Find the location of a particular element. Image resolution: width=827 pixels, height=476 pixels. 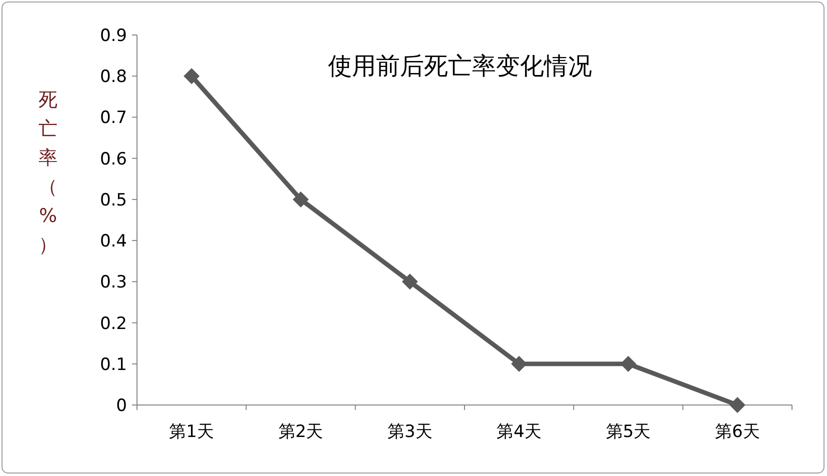

x-tick-label: 第2天 is located at coordinates (301, 432).